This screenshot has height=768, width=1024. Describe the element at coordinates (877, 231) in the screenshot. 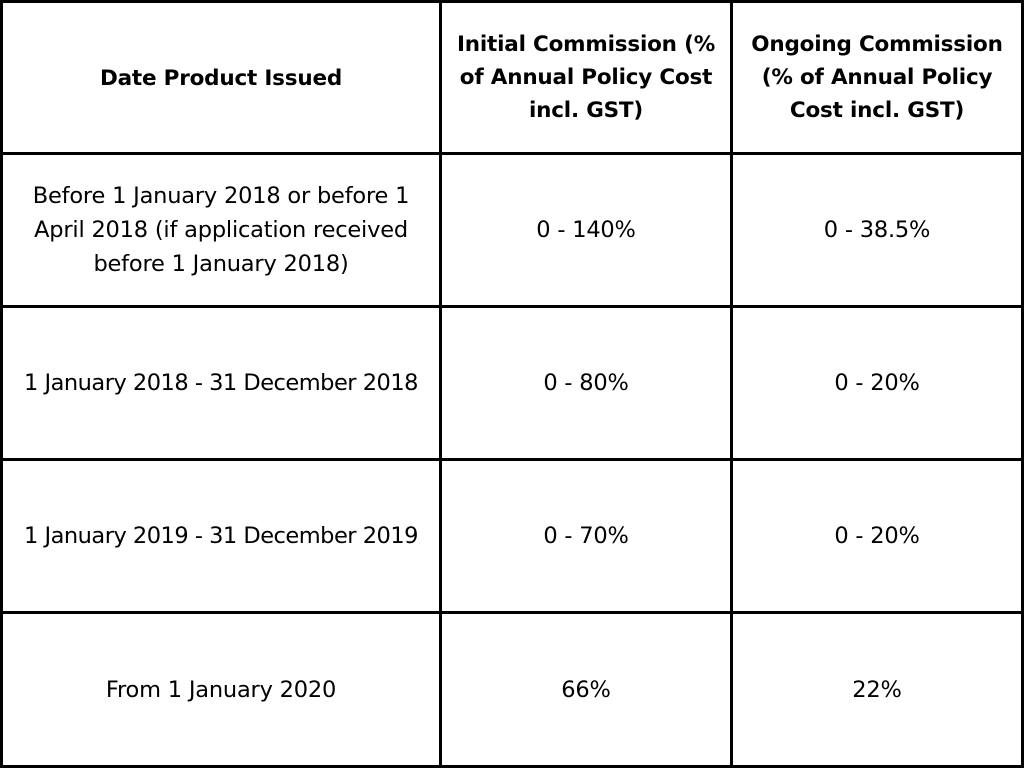

I see `row-1-ongoing: 0 - 38.5%` at that location.